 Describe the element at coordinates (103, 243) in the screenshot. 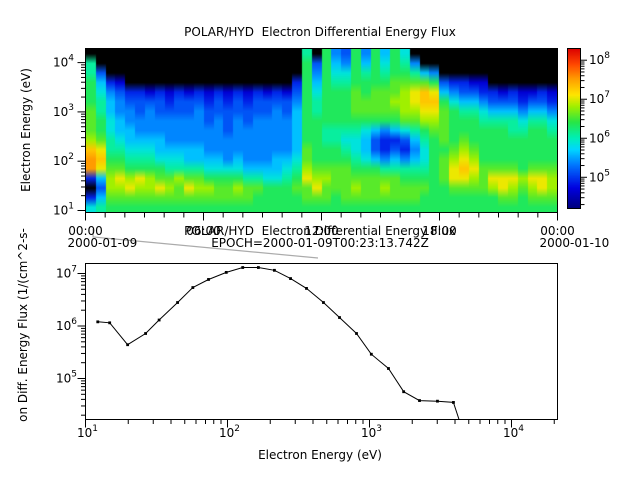

I see `date-label: 2000-01-09` at that location.